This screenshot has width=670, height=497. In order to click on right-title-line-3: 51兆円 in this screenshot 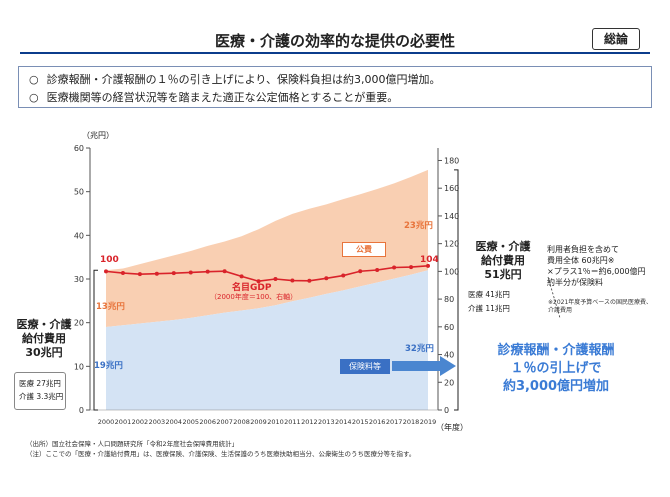, I will do `click(503, 274)`.